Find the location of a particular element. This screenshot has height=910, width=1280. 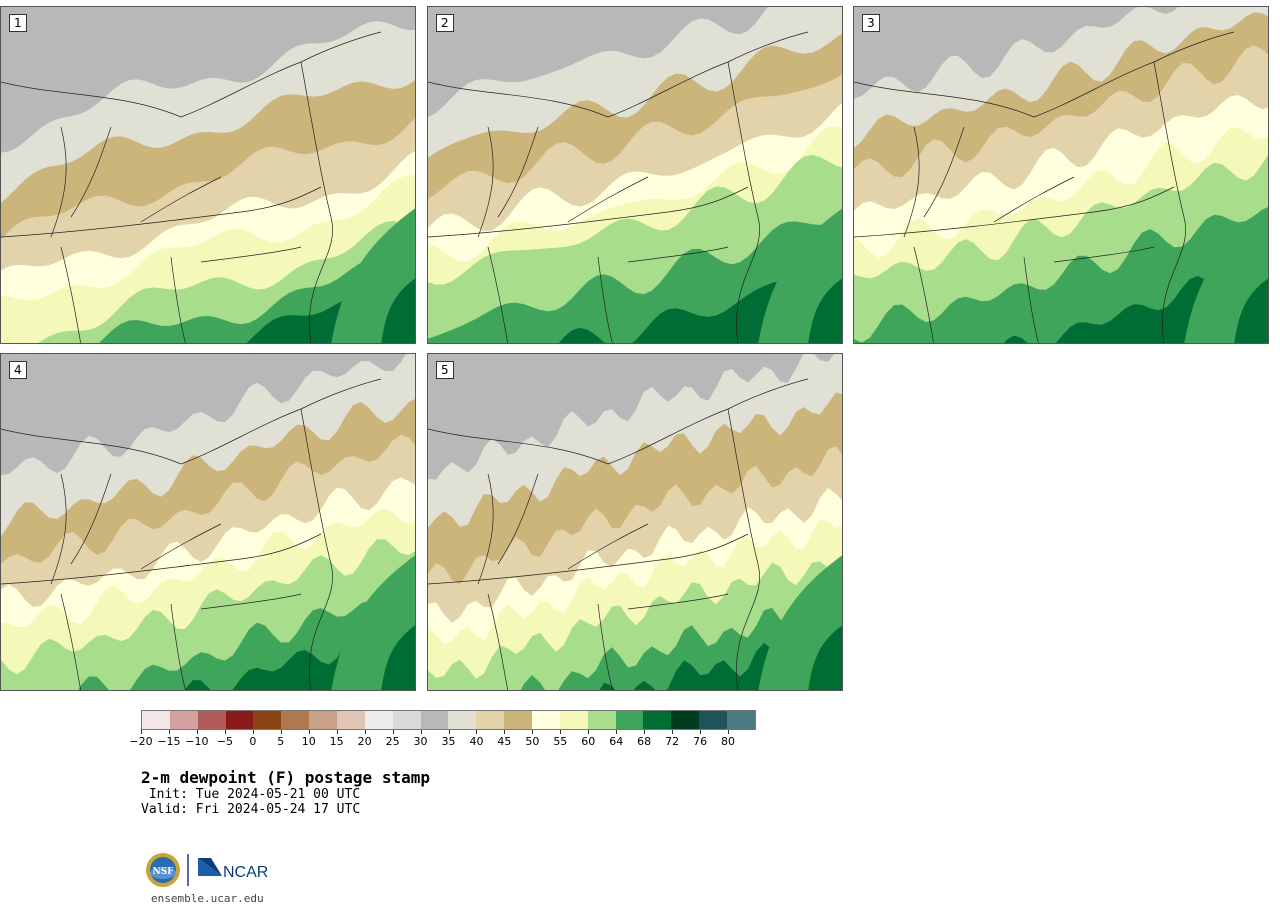

colorbar-tick-label: 68 is located at coordinates (644, 741).